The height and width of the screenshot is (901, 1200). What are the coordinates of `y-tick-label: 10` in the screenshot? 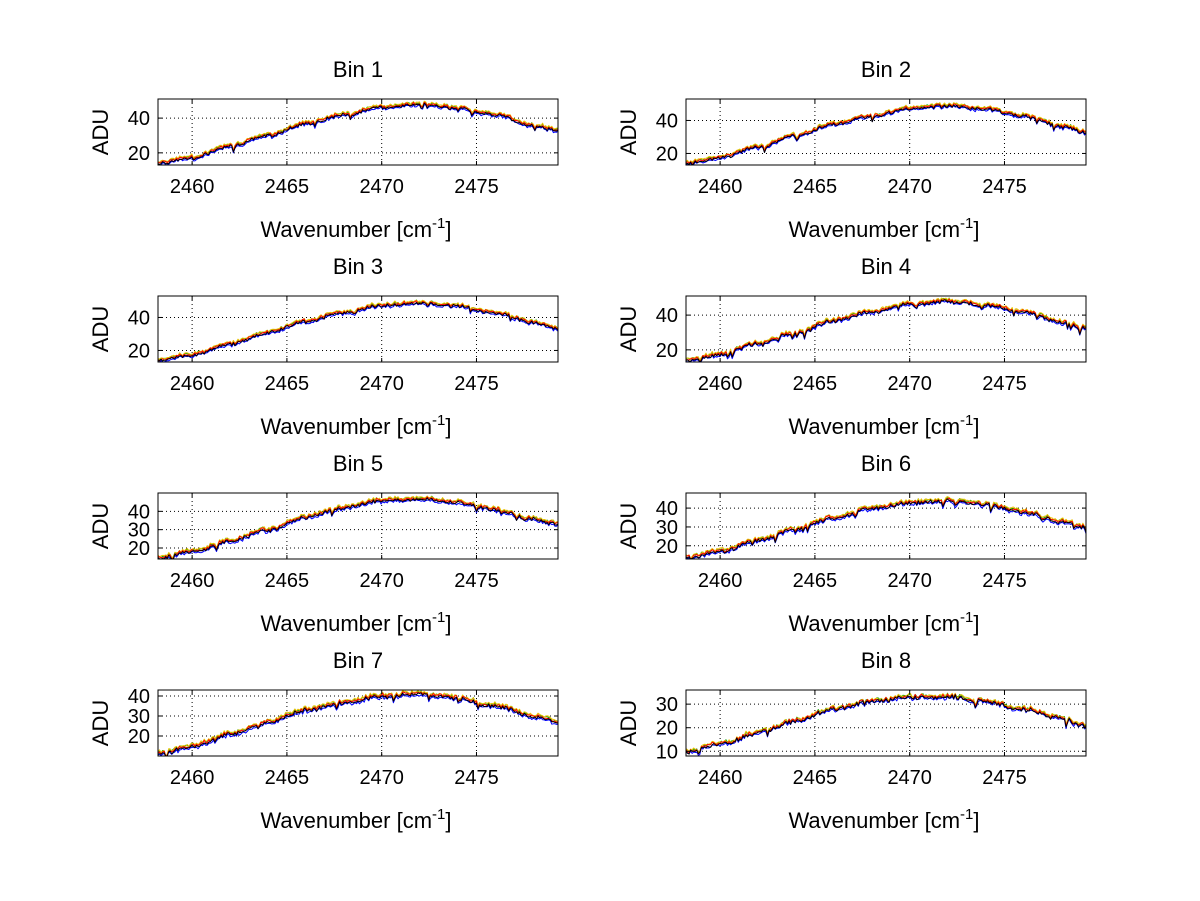 It's located at (667, 752).